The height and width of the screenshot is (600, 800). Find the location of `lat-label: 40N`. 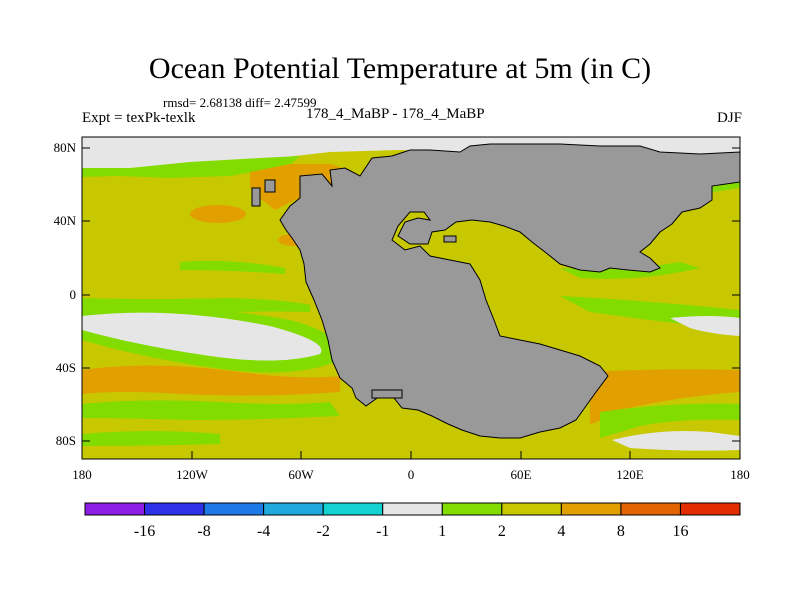

lat-label: 40N is located at coordinates (65, 220).